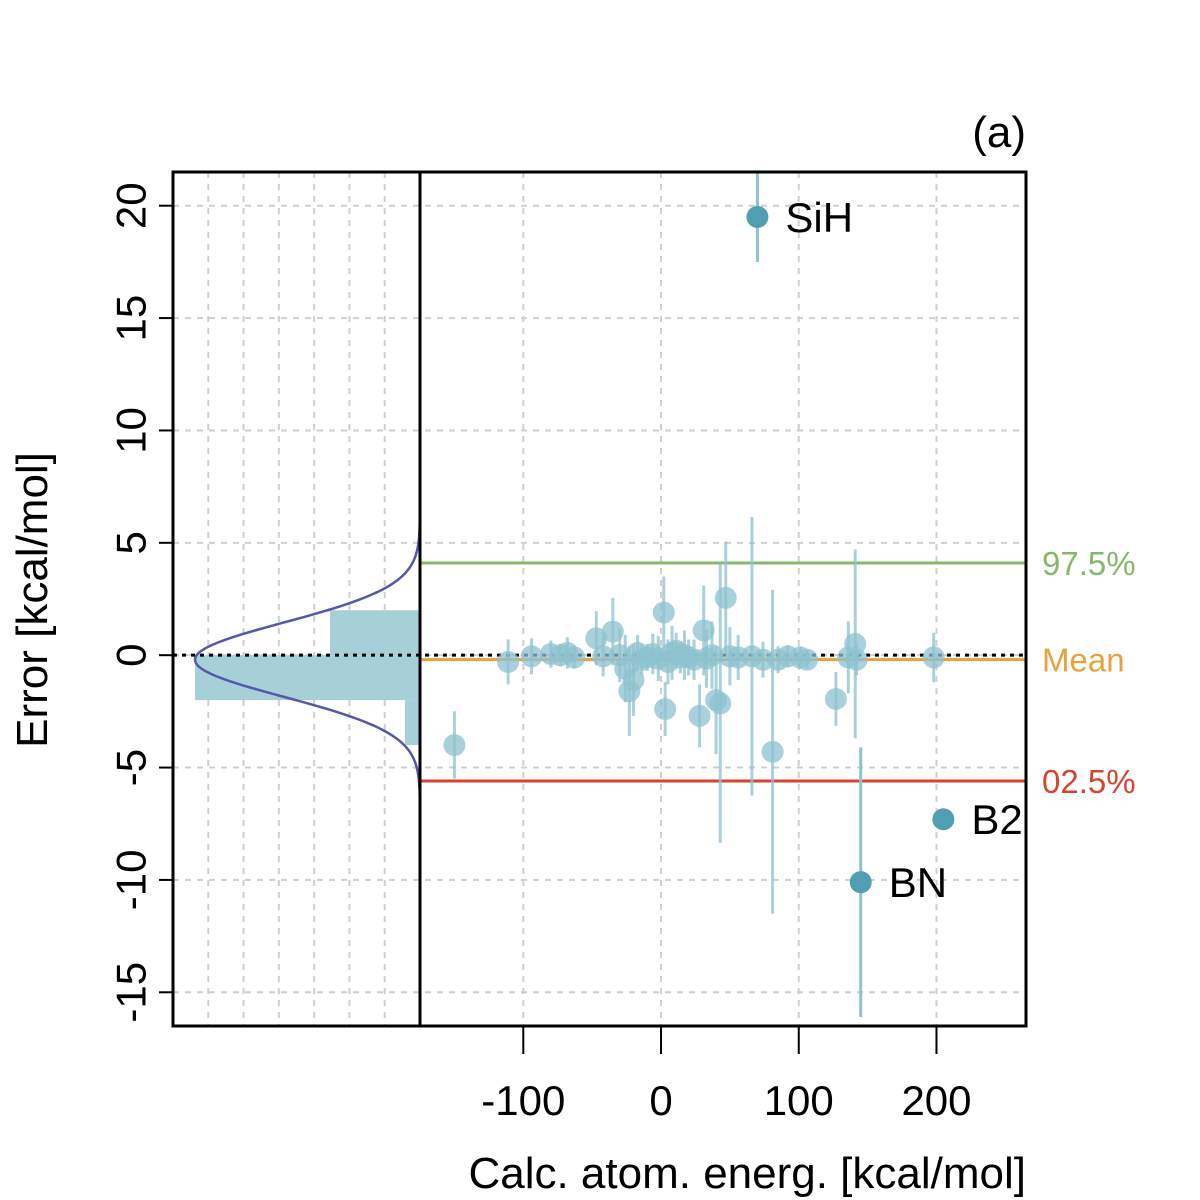  I want to click on outlier-point-BN, so click(860, 882).